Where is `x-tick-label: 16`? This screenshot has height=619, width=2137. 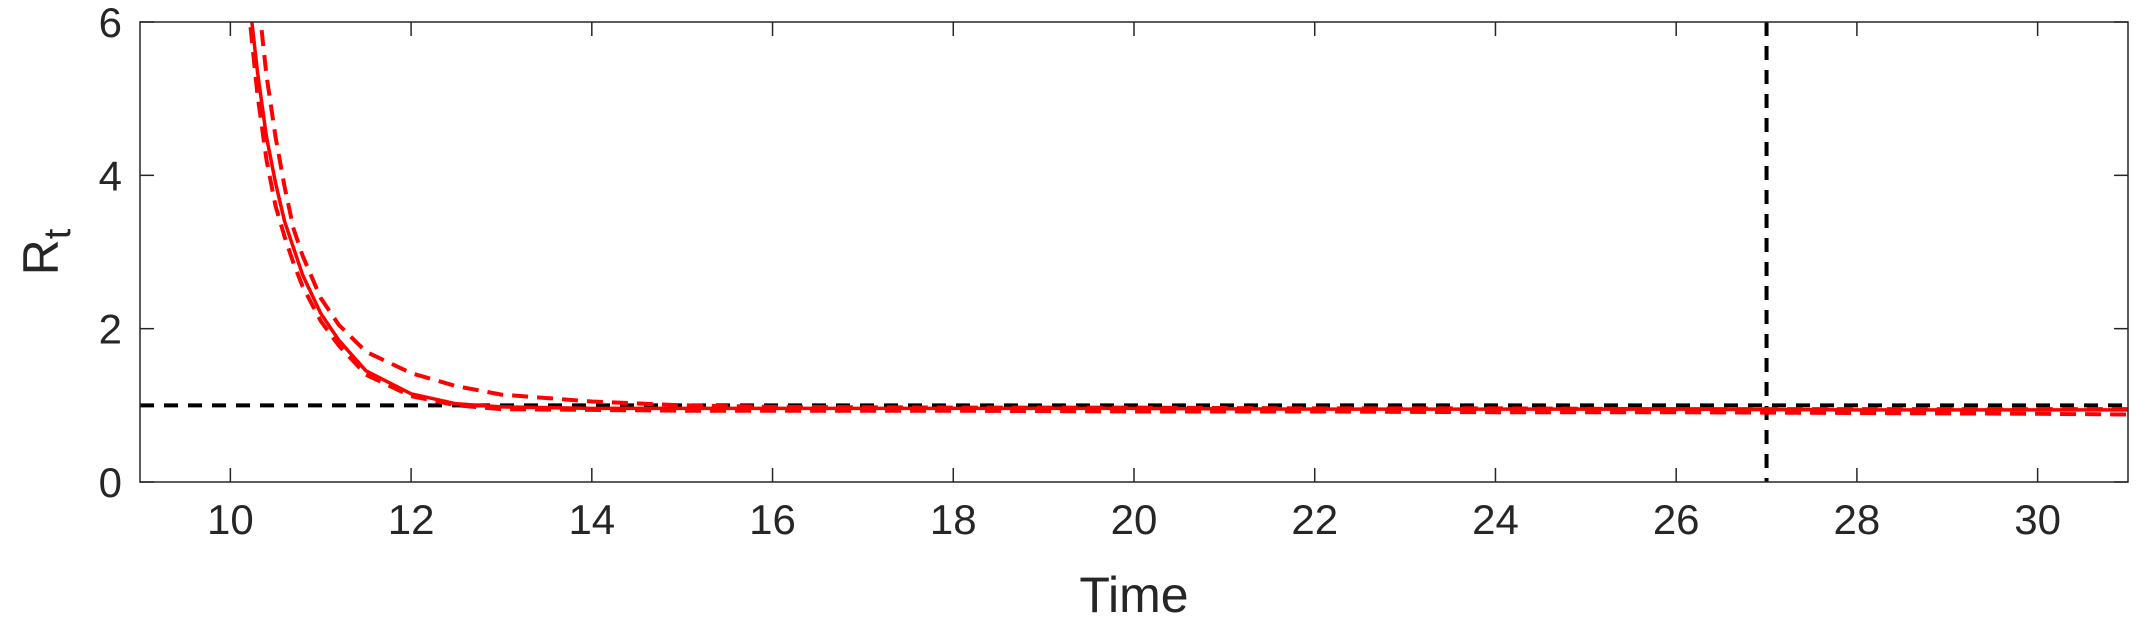
x-tick-label: 16 is located at coordinates (772, 519).